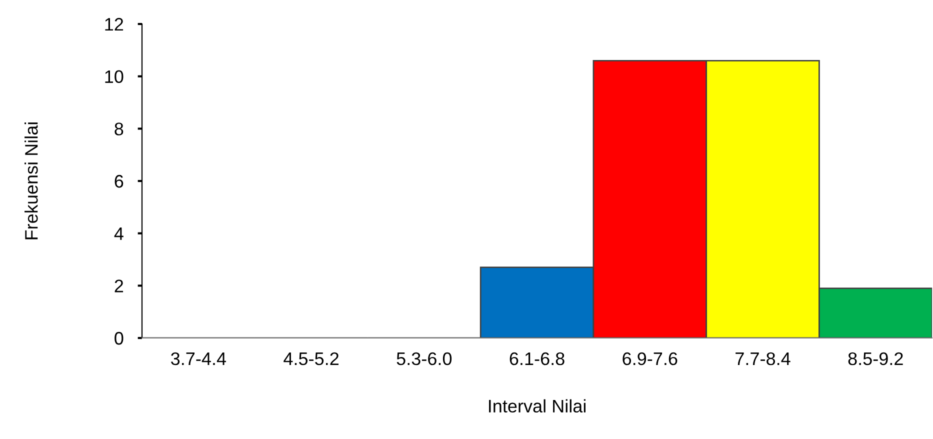 This screenshot has height=439, width=933. What do you see at coordinates (119, 129) in the screenshot?
I see `y-tick-label: 8` at bounding box center [119, 129].